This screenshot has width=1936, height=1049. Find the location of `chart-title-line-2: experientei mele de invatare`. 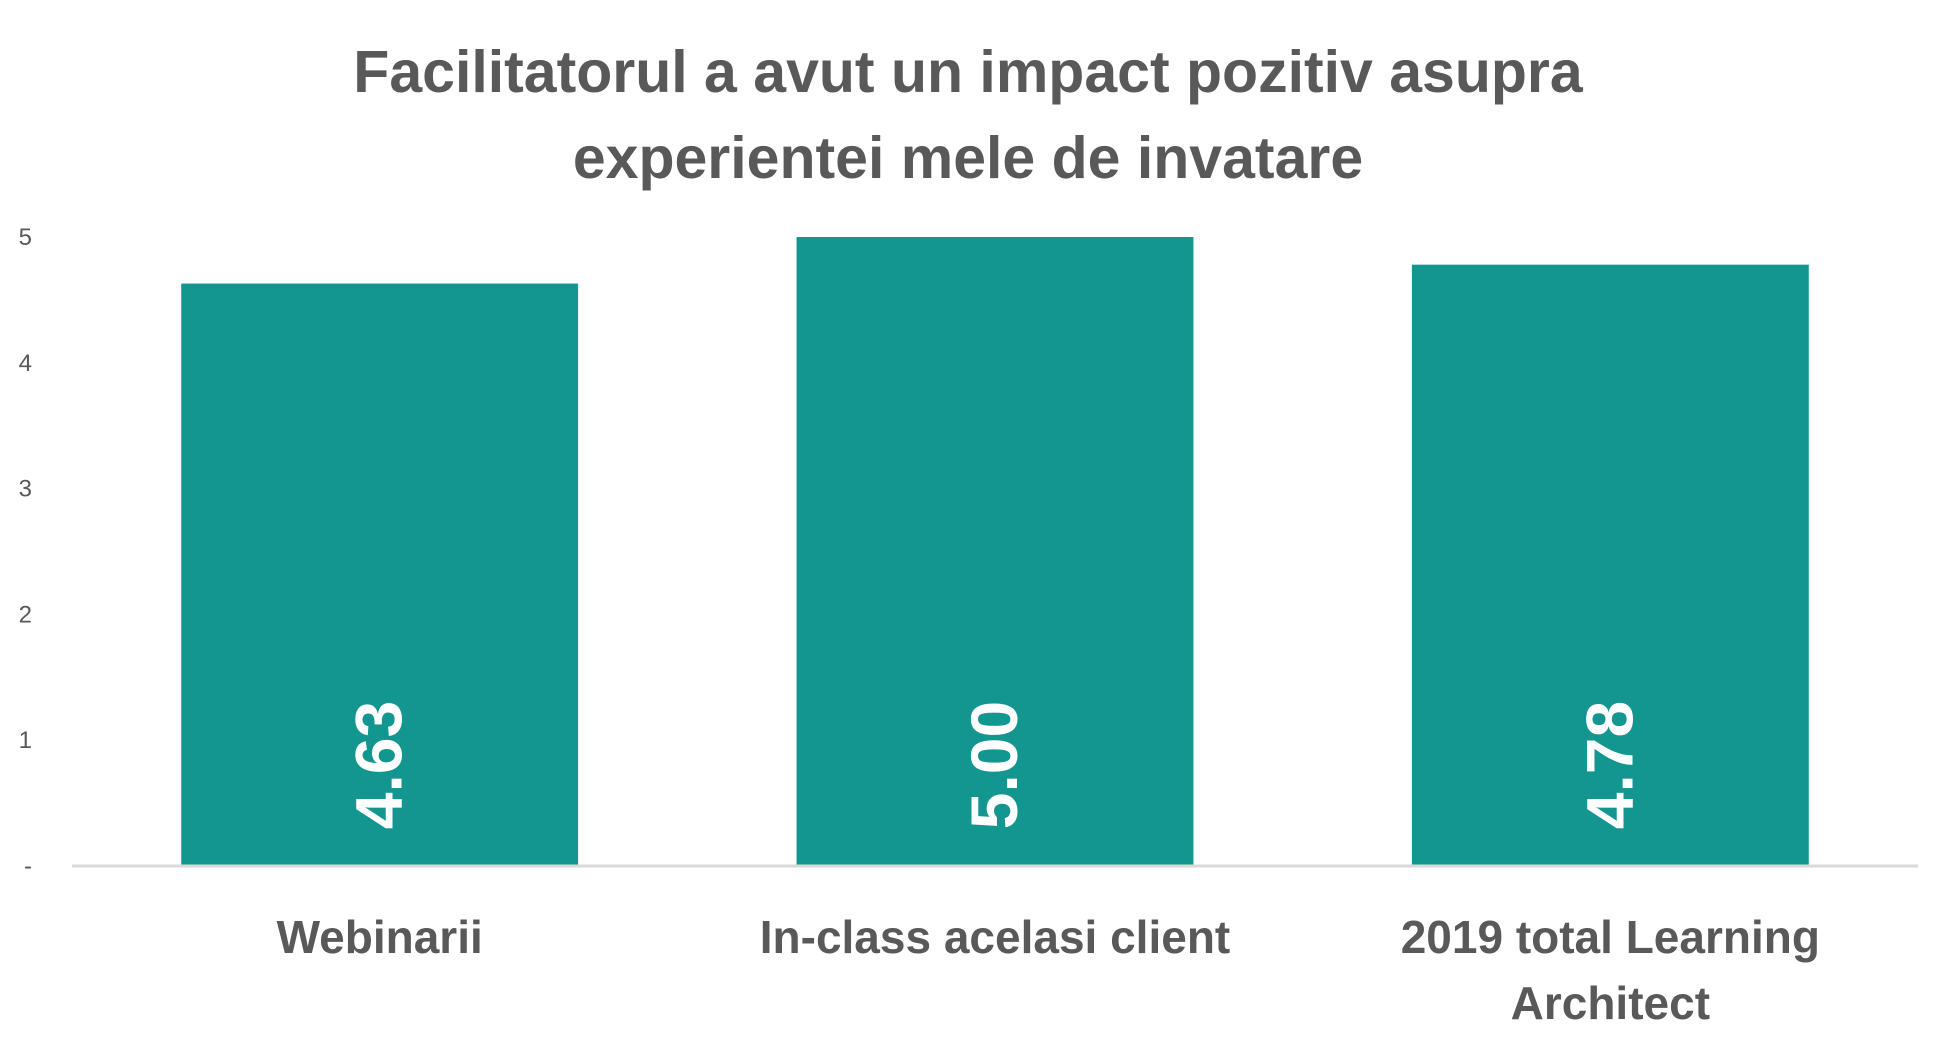

chart-title-line-2: experientei mele de invatare is located at coordinates (968, 158).